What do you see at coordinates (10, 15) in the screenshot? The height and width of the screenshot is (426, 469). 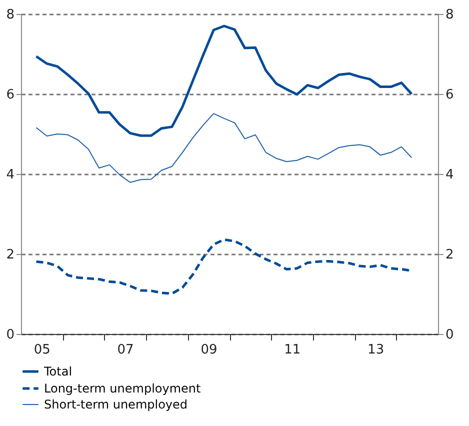 I see `y-tick-label: 8` at bounding box center [10, 15].